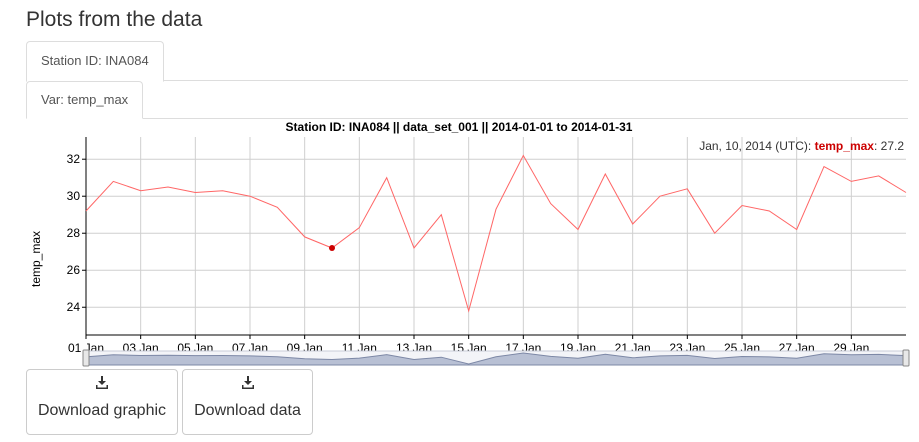 The height and width of the screenshot is (442, 919). Describe the element at coordinates (74, 307) in the screenshot. I see `y-tick-label: 24` at that location.